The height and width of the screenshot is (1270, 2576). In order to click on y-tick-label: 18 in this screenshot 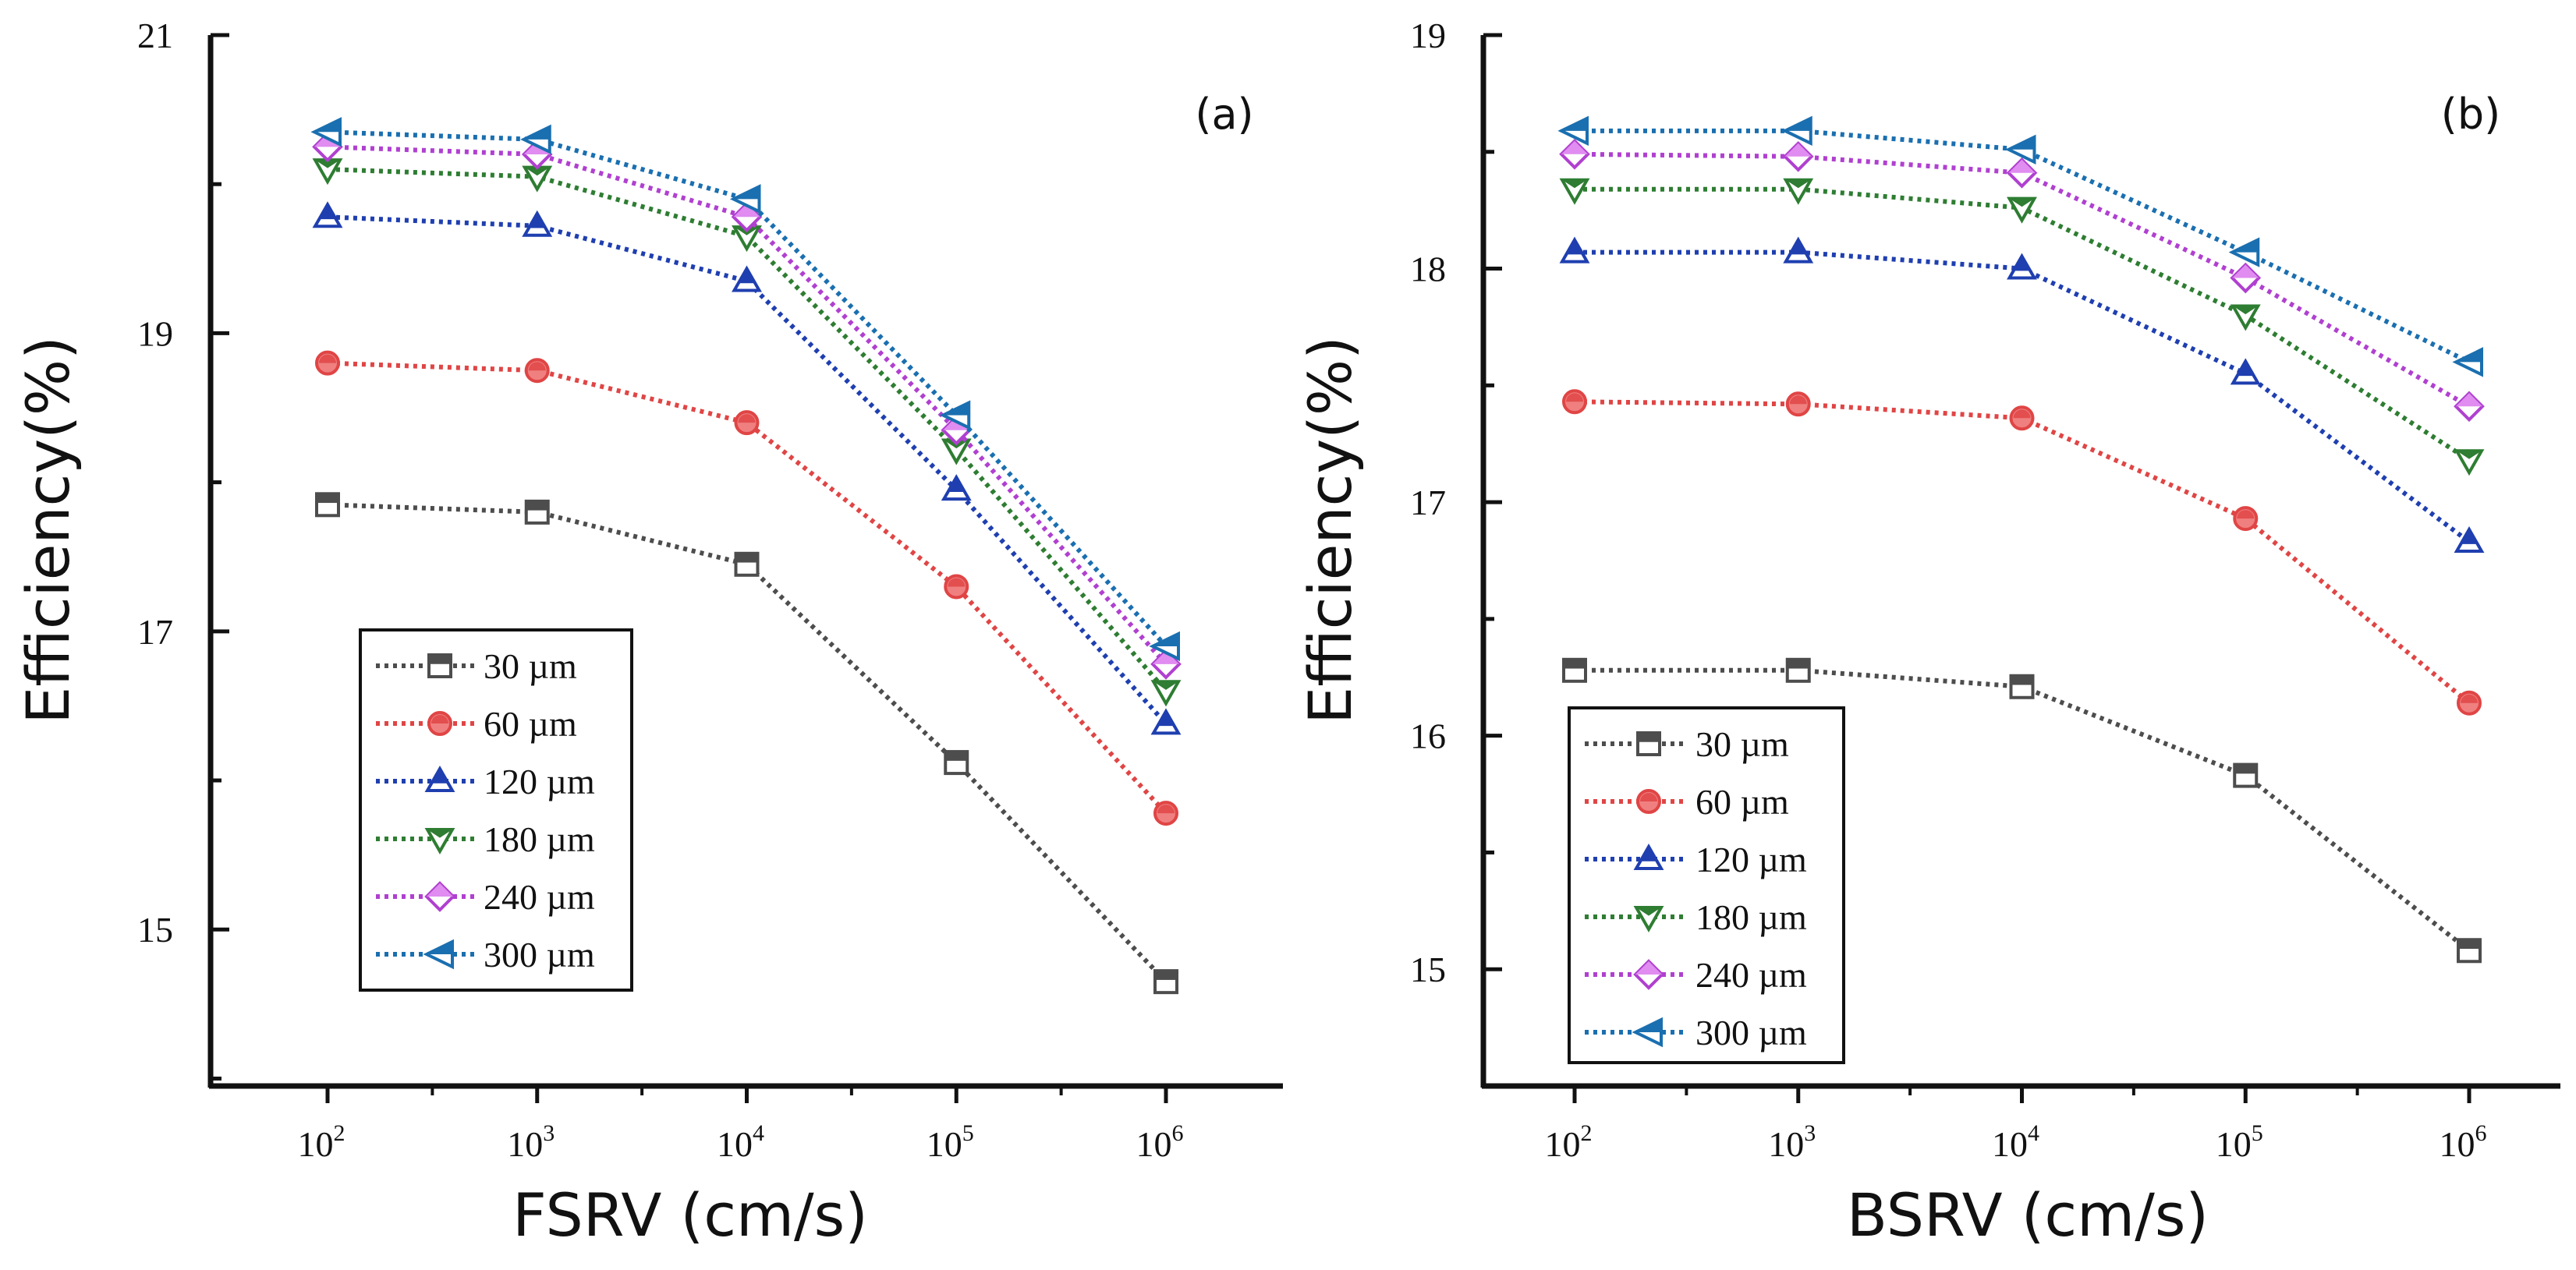, I will do `click(1428, 269)`.